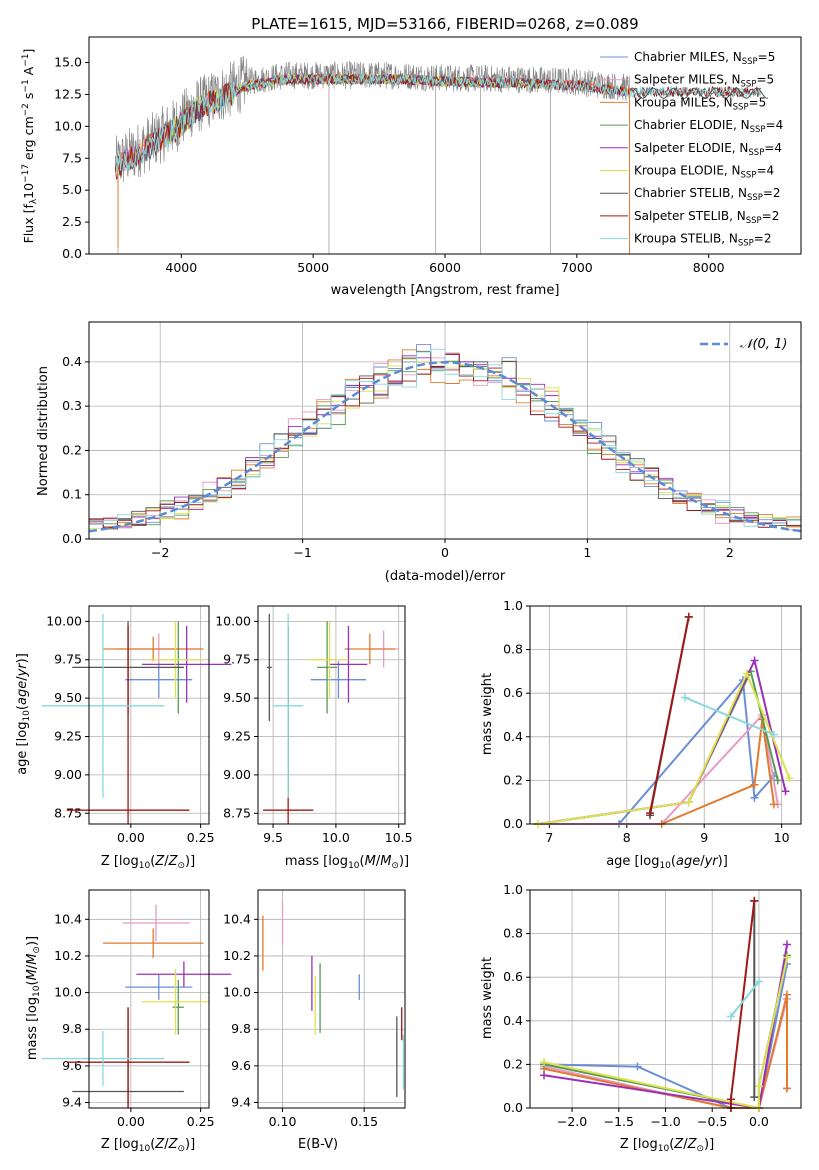  What do you see at coordinates (445, 552) in the screenshot?
I see `x-tick-label: 0` at bounding box center [445, 552].